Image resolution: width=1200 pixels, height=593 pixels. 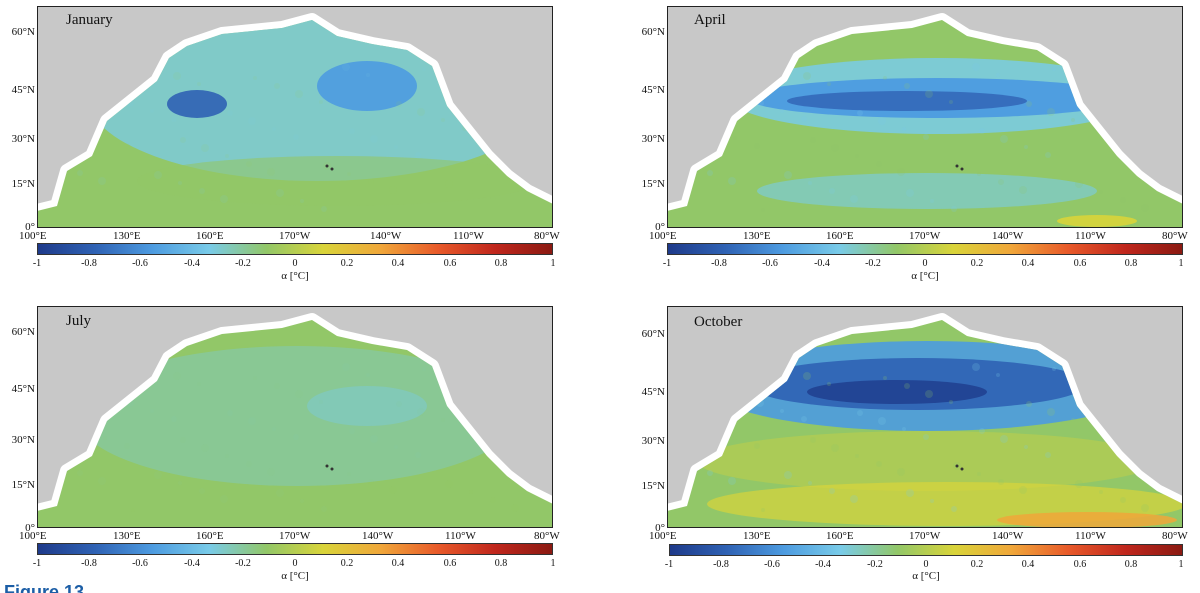 I want to click on month-label: January, so click(x=89, y=20).